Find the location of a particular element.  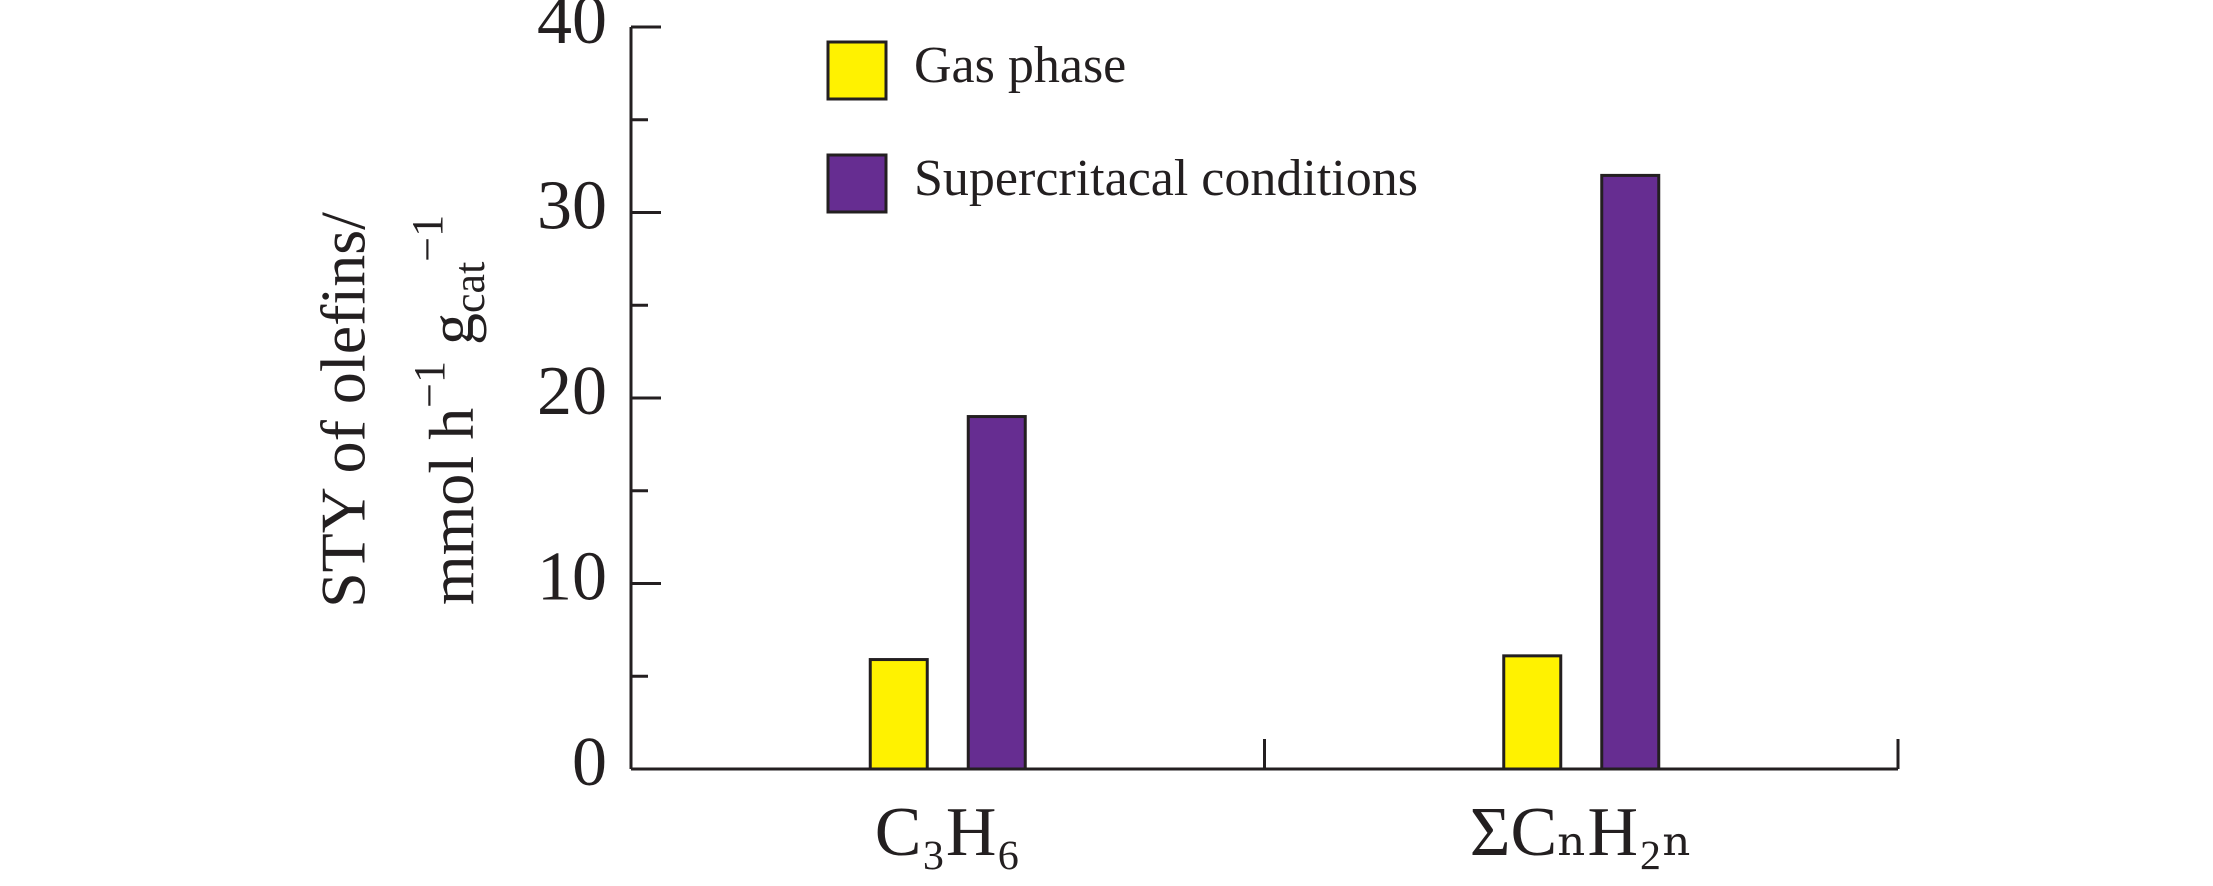

y-label: STY of olefins/ is located at coordinates (343, 410).